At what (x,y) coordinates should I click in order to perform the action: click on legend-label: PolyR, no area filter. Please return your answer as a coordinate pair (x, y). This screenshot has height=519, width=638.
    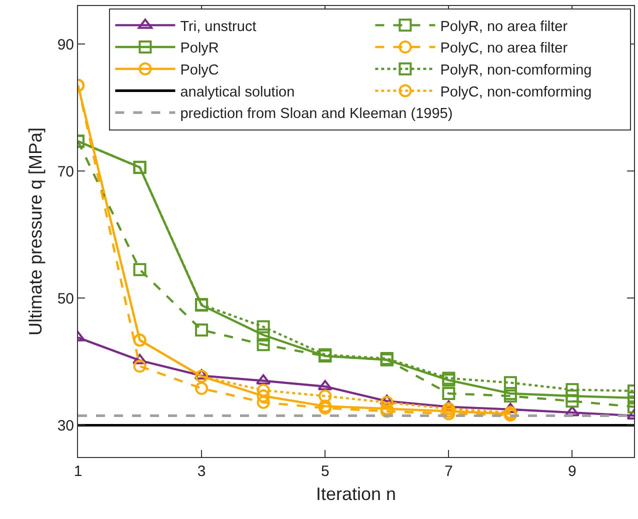
    Looking at the image, I should click on (504, 26).